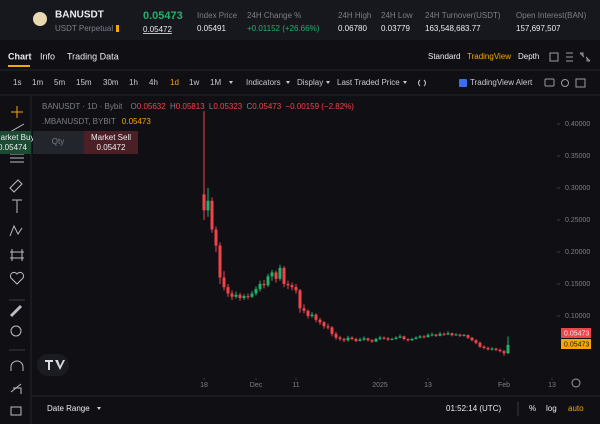  Describe the element at coordinates (16, 230) in the screenshot. I see `pattern-tool` at that location.